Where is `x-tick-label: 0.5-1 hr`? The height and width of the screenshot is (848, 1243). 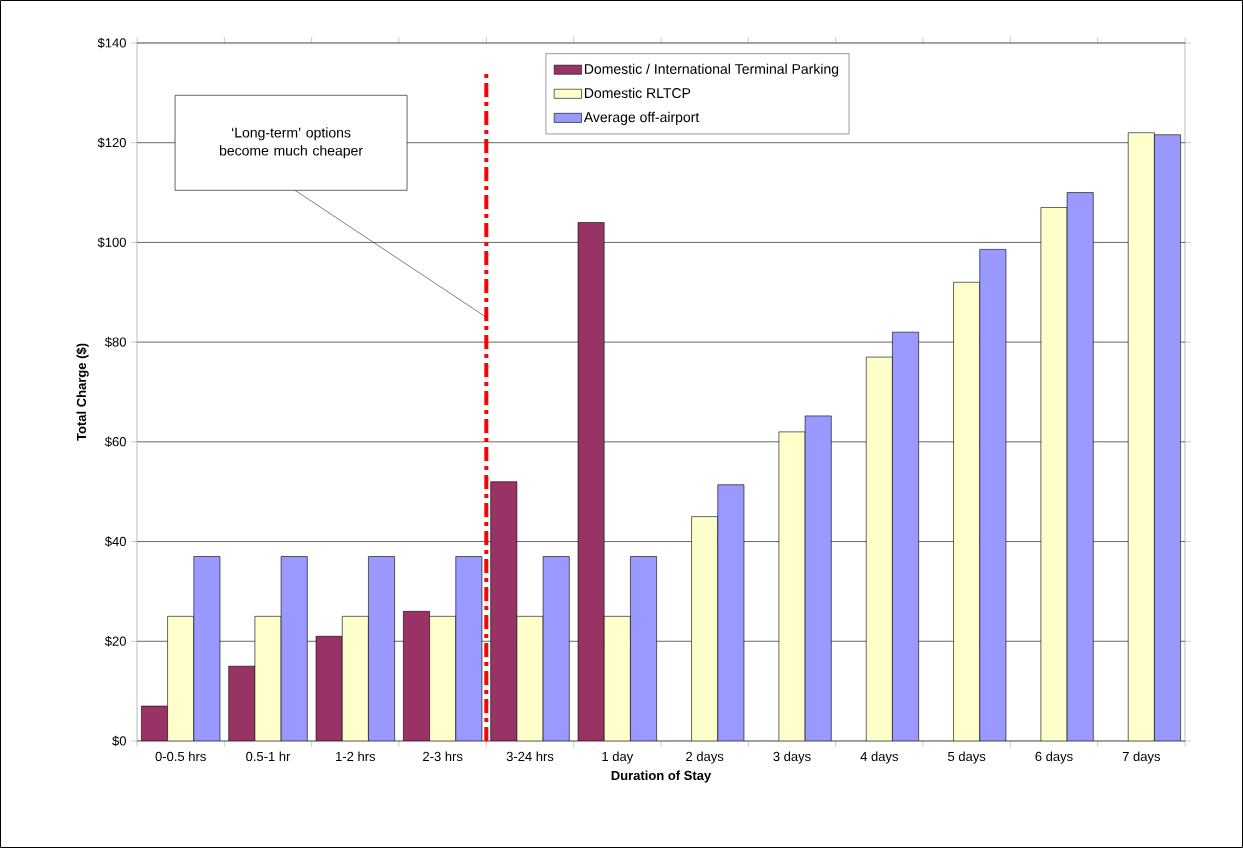 x-tick-label: 0.5-1 hr is located at coordinates (268, 756).